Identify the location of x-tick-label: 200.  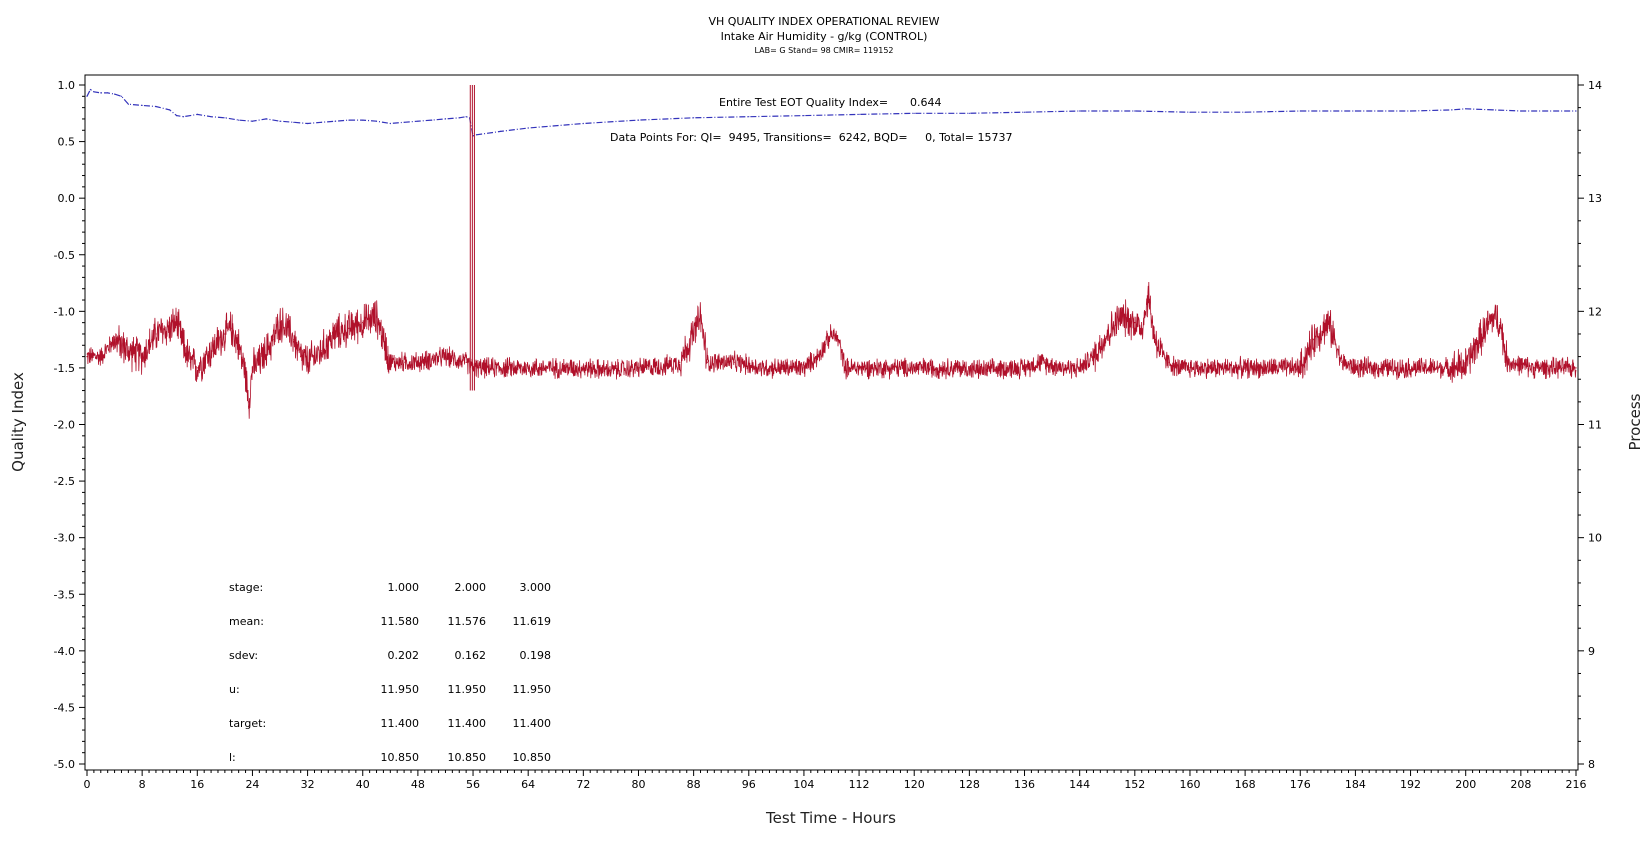
(1465, 784).